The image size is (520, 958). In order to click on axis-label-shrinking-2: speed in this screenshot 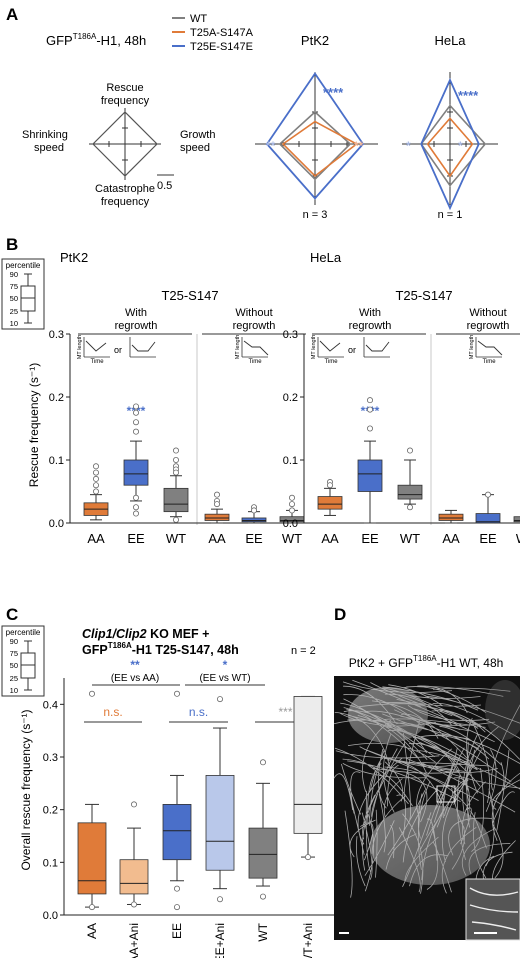, I will do `click(49, 148)`.